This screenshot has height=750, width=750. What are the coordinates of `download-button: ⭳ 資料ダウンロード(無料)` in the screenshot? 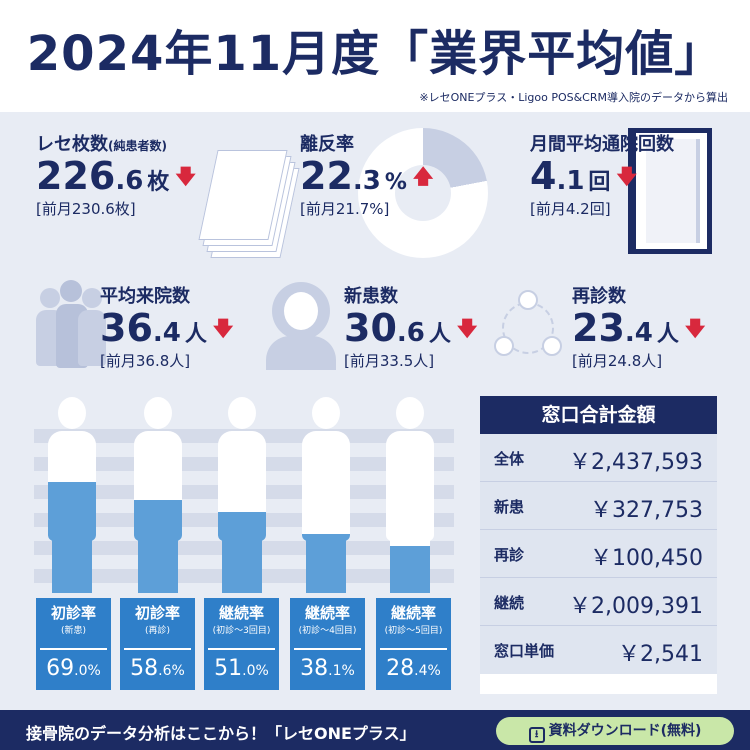 It's located at (615, 731).